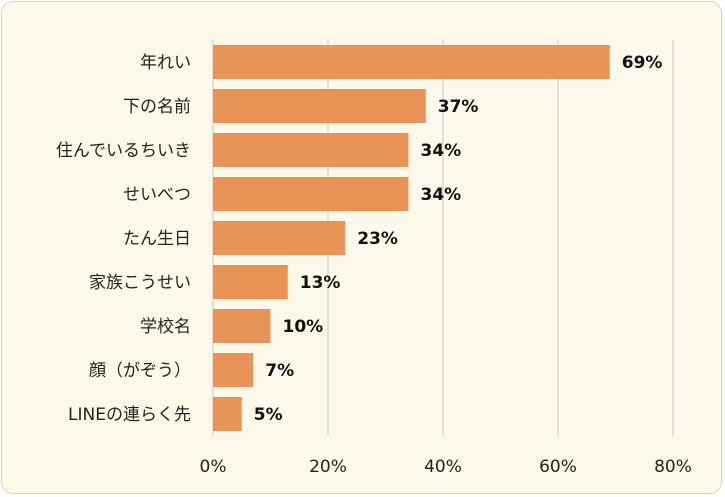  What do you see at coordinates (157, 107) in the screenshot?
I see `category-label: 下の名前` at bounding box center [157, 107].